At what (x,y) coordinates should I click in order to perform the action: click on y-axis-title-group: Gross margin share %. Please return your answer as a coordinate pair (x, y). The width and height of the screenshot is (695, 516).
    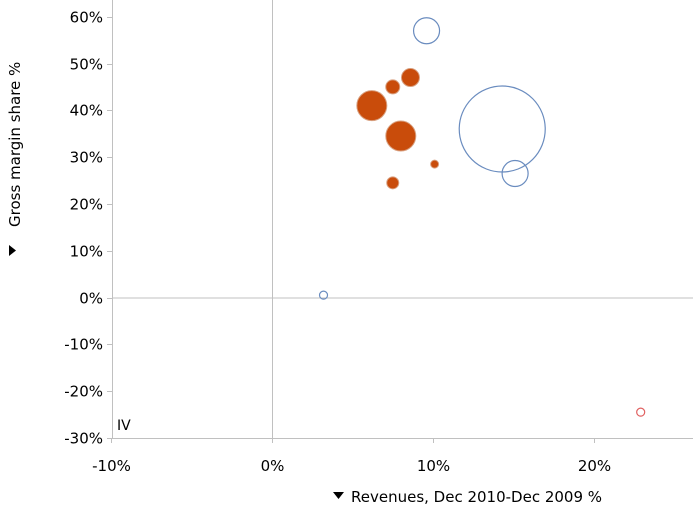
    Looking at the image, I should click on (15, 159).